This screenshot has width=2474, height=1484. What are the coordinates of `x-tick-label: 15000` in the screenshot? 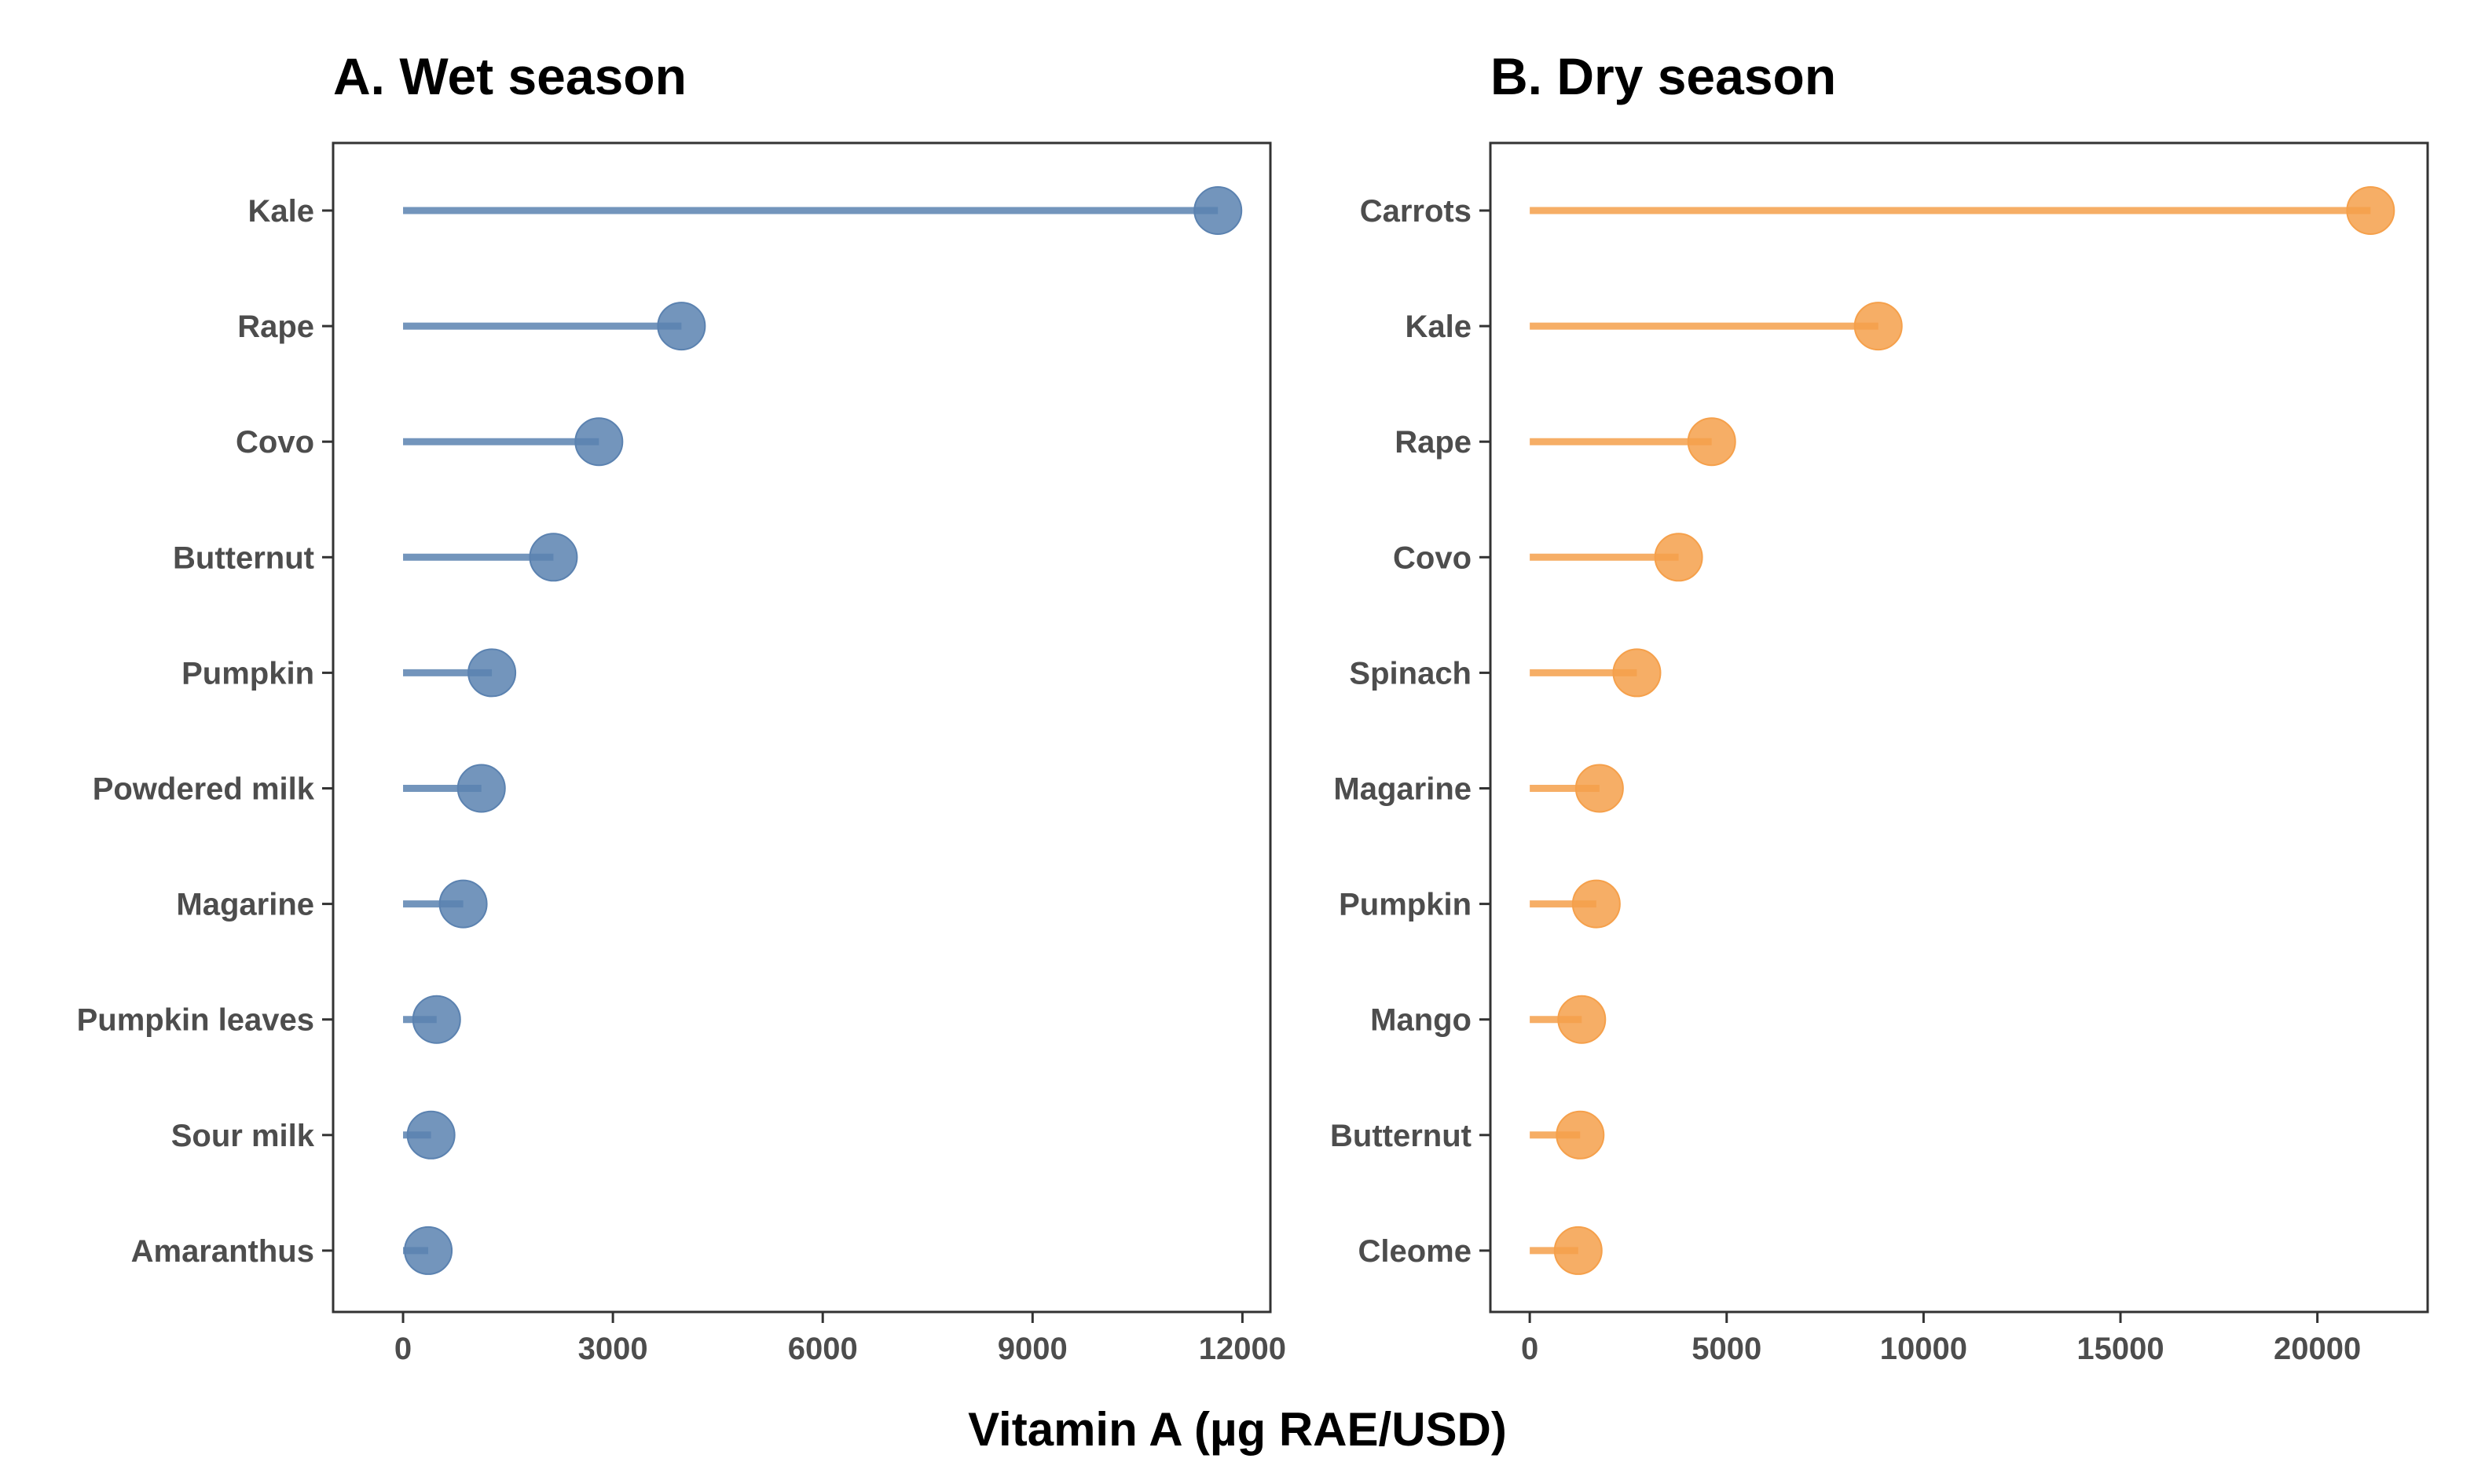 It's located at (2120, 1349).